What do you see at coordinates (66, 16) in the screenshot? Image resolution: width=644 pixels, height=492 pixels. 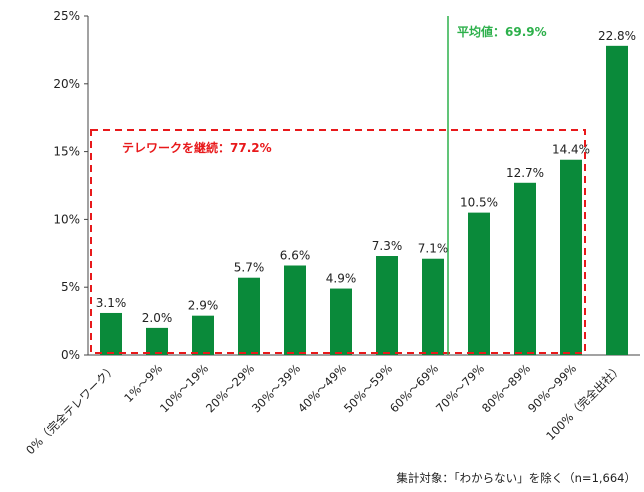 I see `y-tick-label: 25%` at bounding box center [66, 16].